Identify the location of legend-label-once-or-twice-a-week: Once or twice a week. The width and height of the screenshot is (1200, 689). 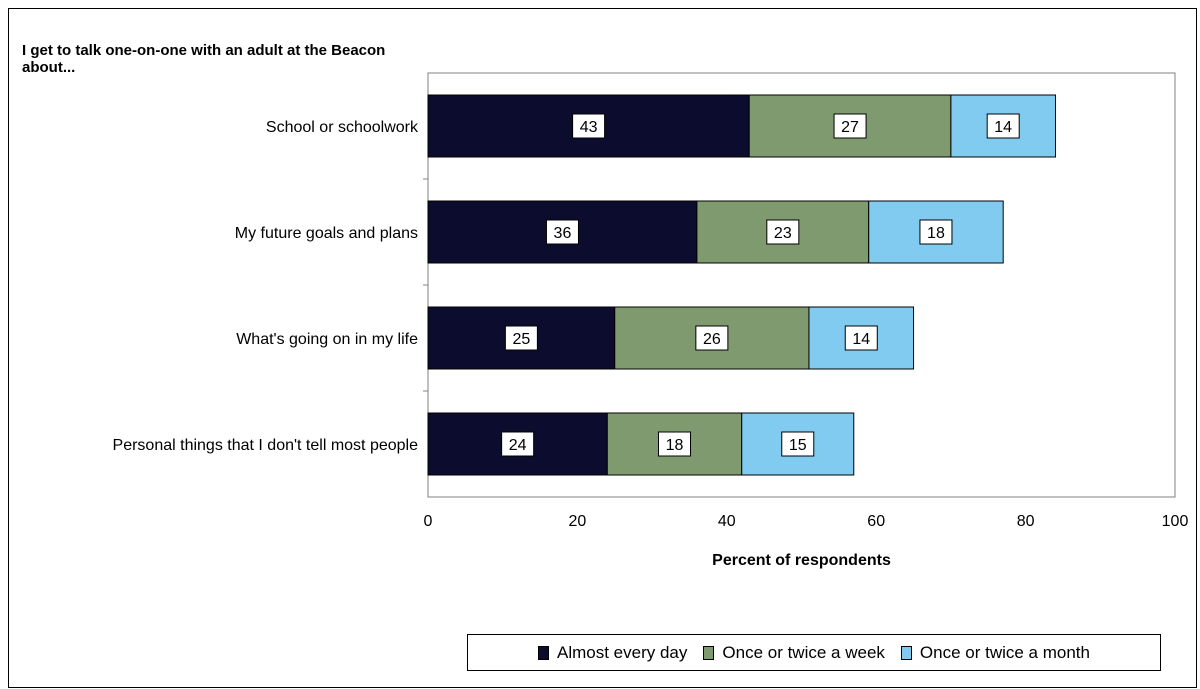
(803, 652).